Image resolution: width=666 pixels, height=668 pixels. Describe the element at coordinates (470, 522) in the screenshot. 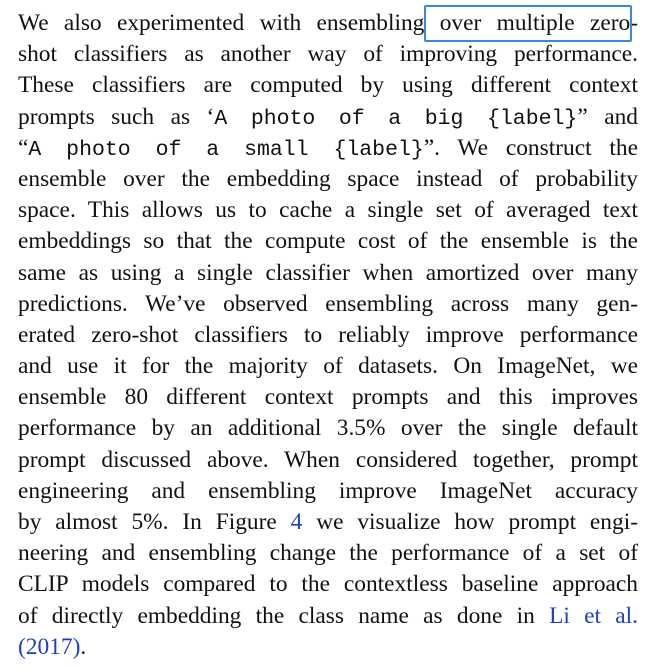

I see `text-segment: we visualize how prompt engi-` at that location.